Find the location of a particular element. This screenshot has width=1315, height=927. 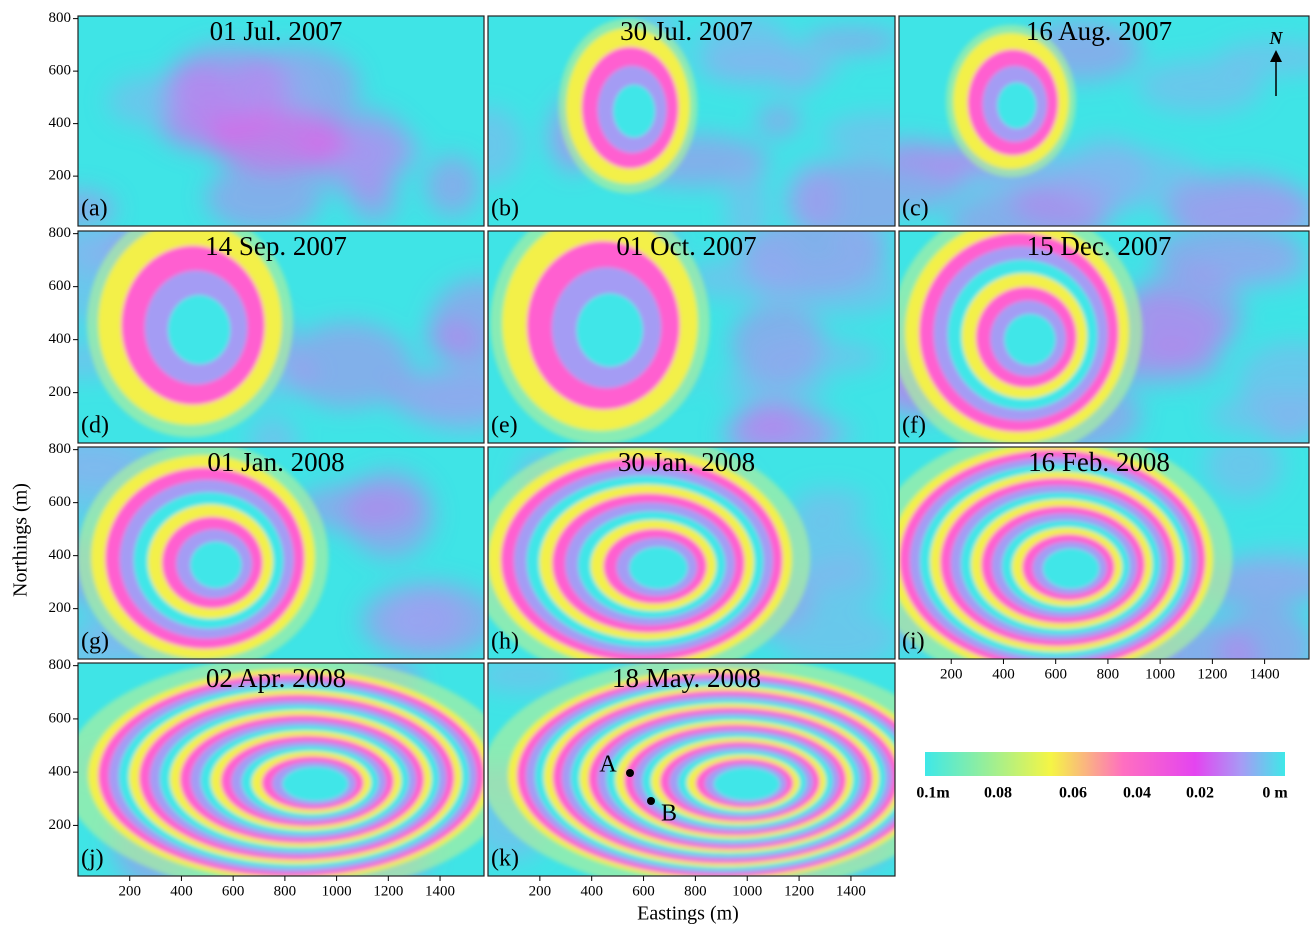

panel-date: 16 Aug. 2007 is located at coordinates (1099, 31).